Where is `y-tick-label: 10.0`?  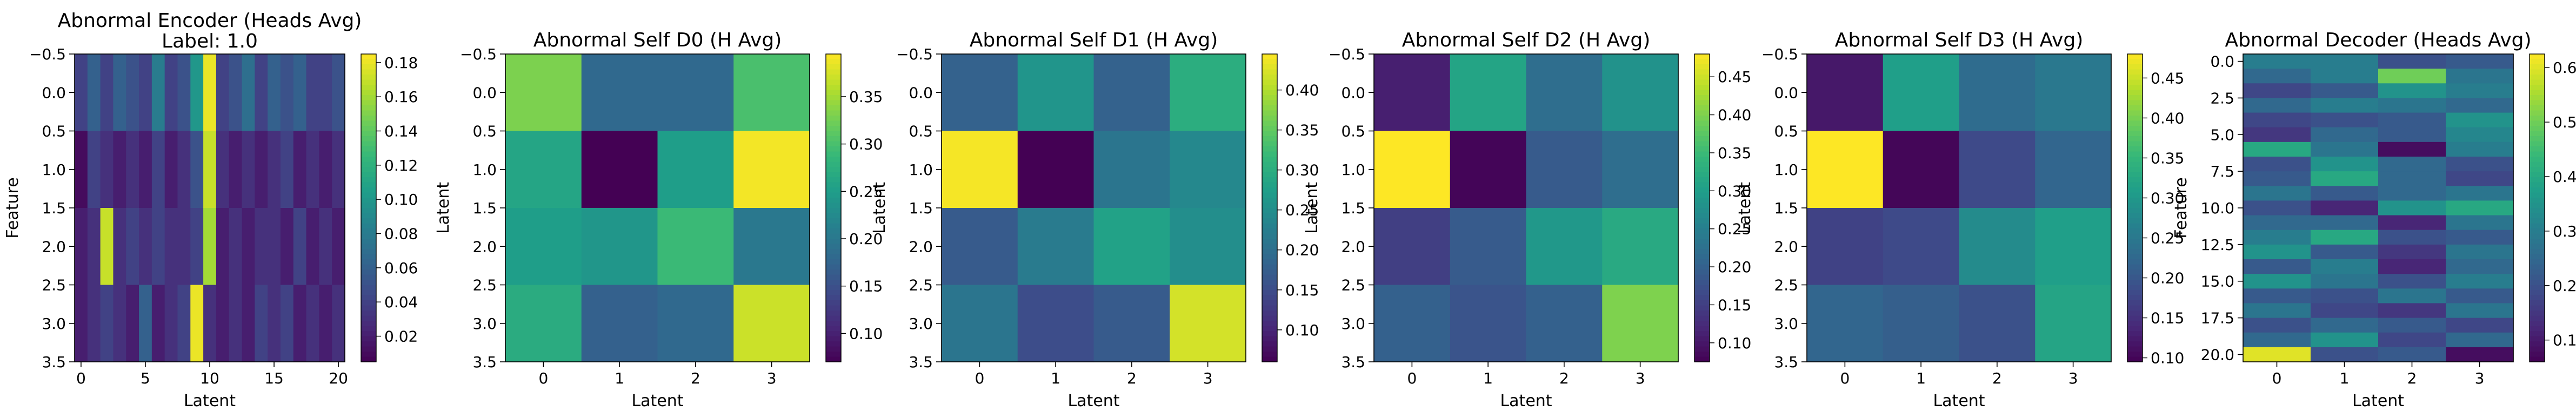
y-tick-label: 10.0 is located at coordinates (2217, 208).